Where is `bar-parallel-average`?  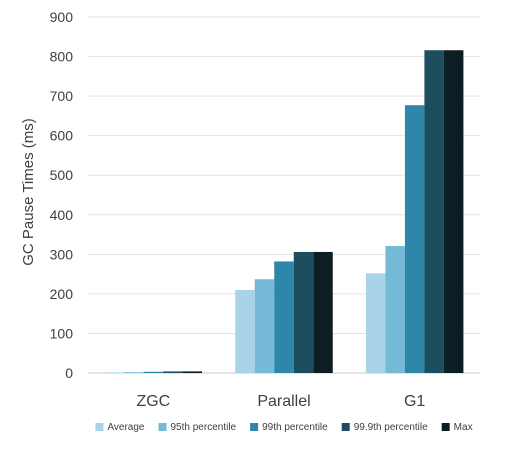
bar-parallel-average is located at coordinates (245, 331).